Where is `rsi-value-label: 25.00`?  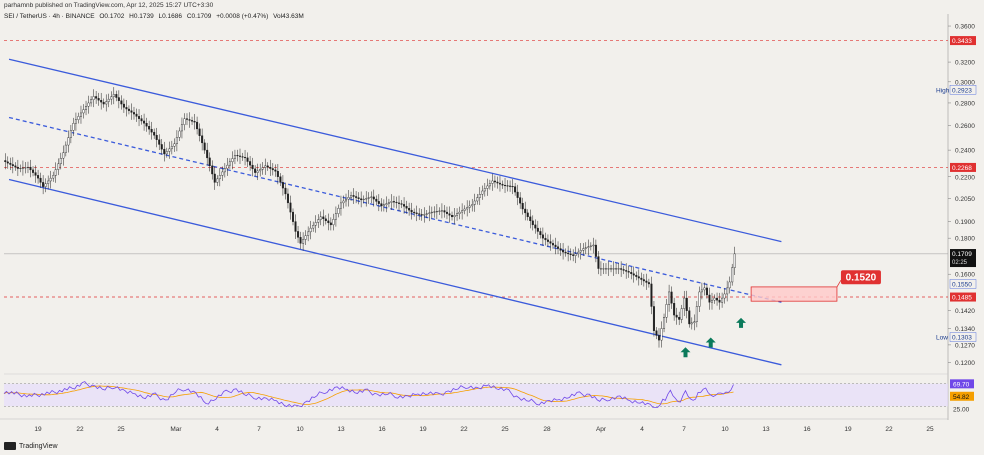 rsi-value-label: 25.00 is located at coordinates (961, 410).